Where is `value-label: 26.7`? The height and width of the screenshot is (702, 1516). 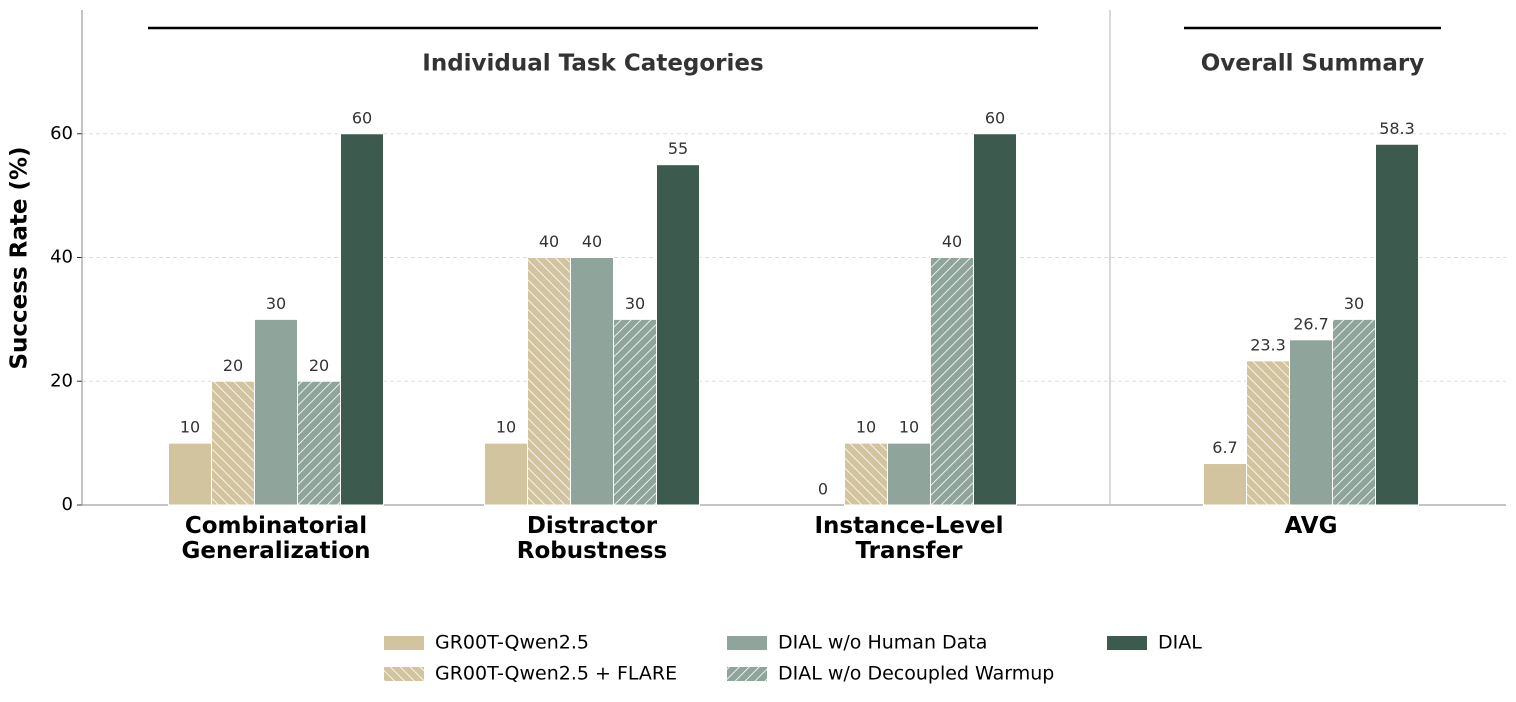 value-label: 26.7 is located at coordinates (1311, 323).